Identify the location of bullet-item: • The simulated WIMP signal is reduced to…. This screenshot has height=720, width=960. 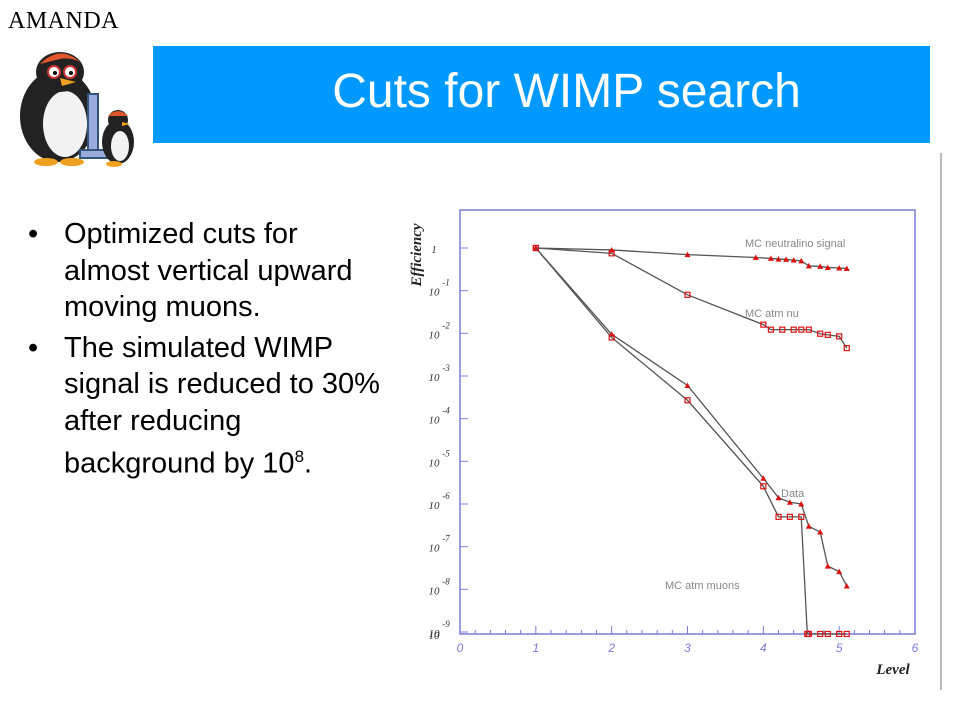
(206, 406).